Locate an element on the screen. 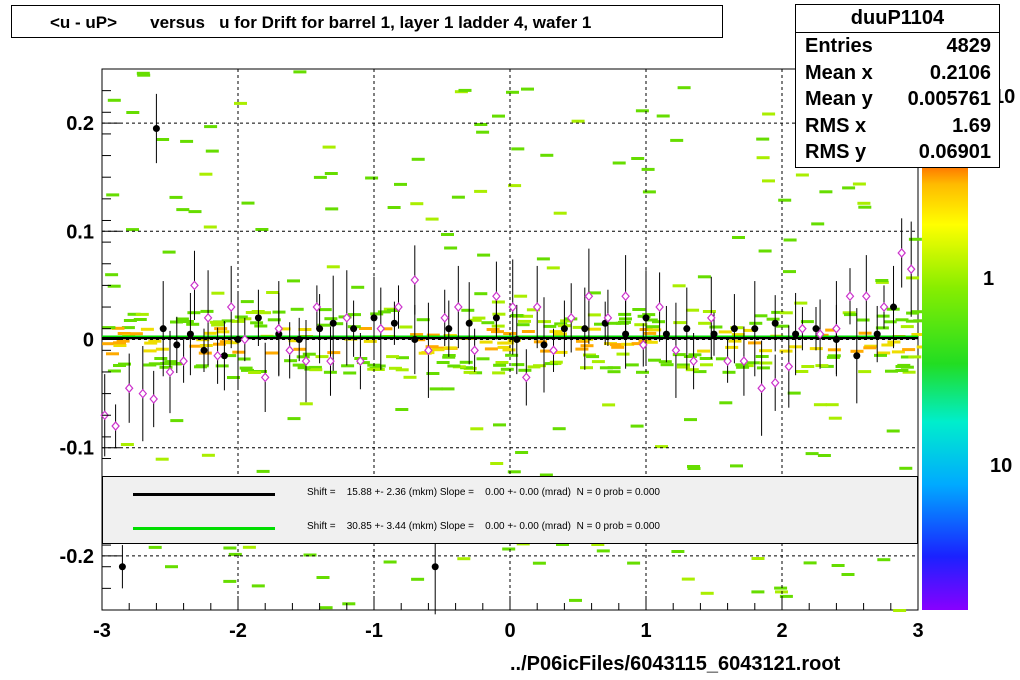  y-tick-label: -0.2 is located at coordinates (77, 557).